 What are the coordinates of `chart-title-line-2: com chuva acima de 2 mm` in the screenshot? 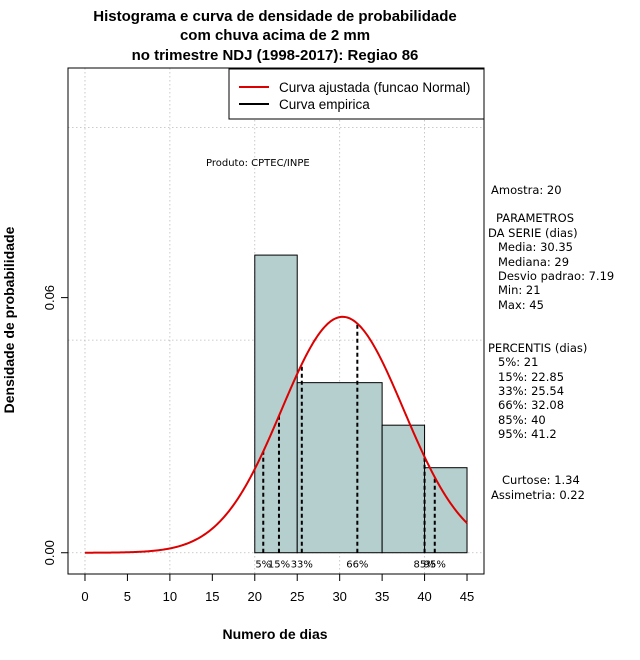 It's located at (275, 35).